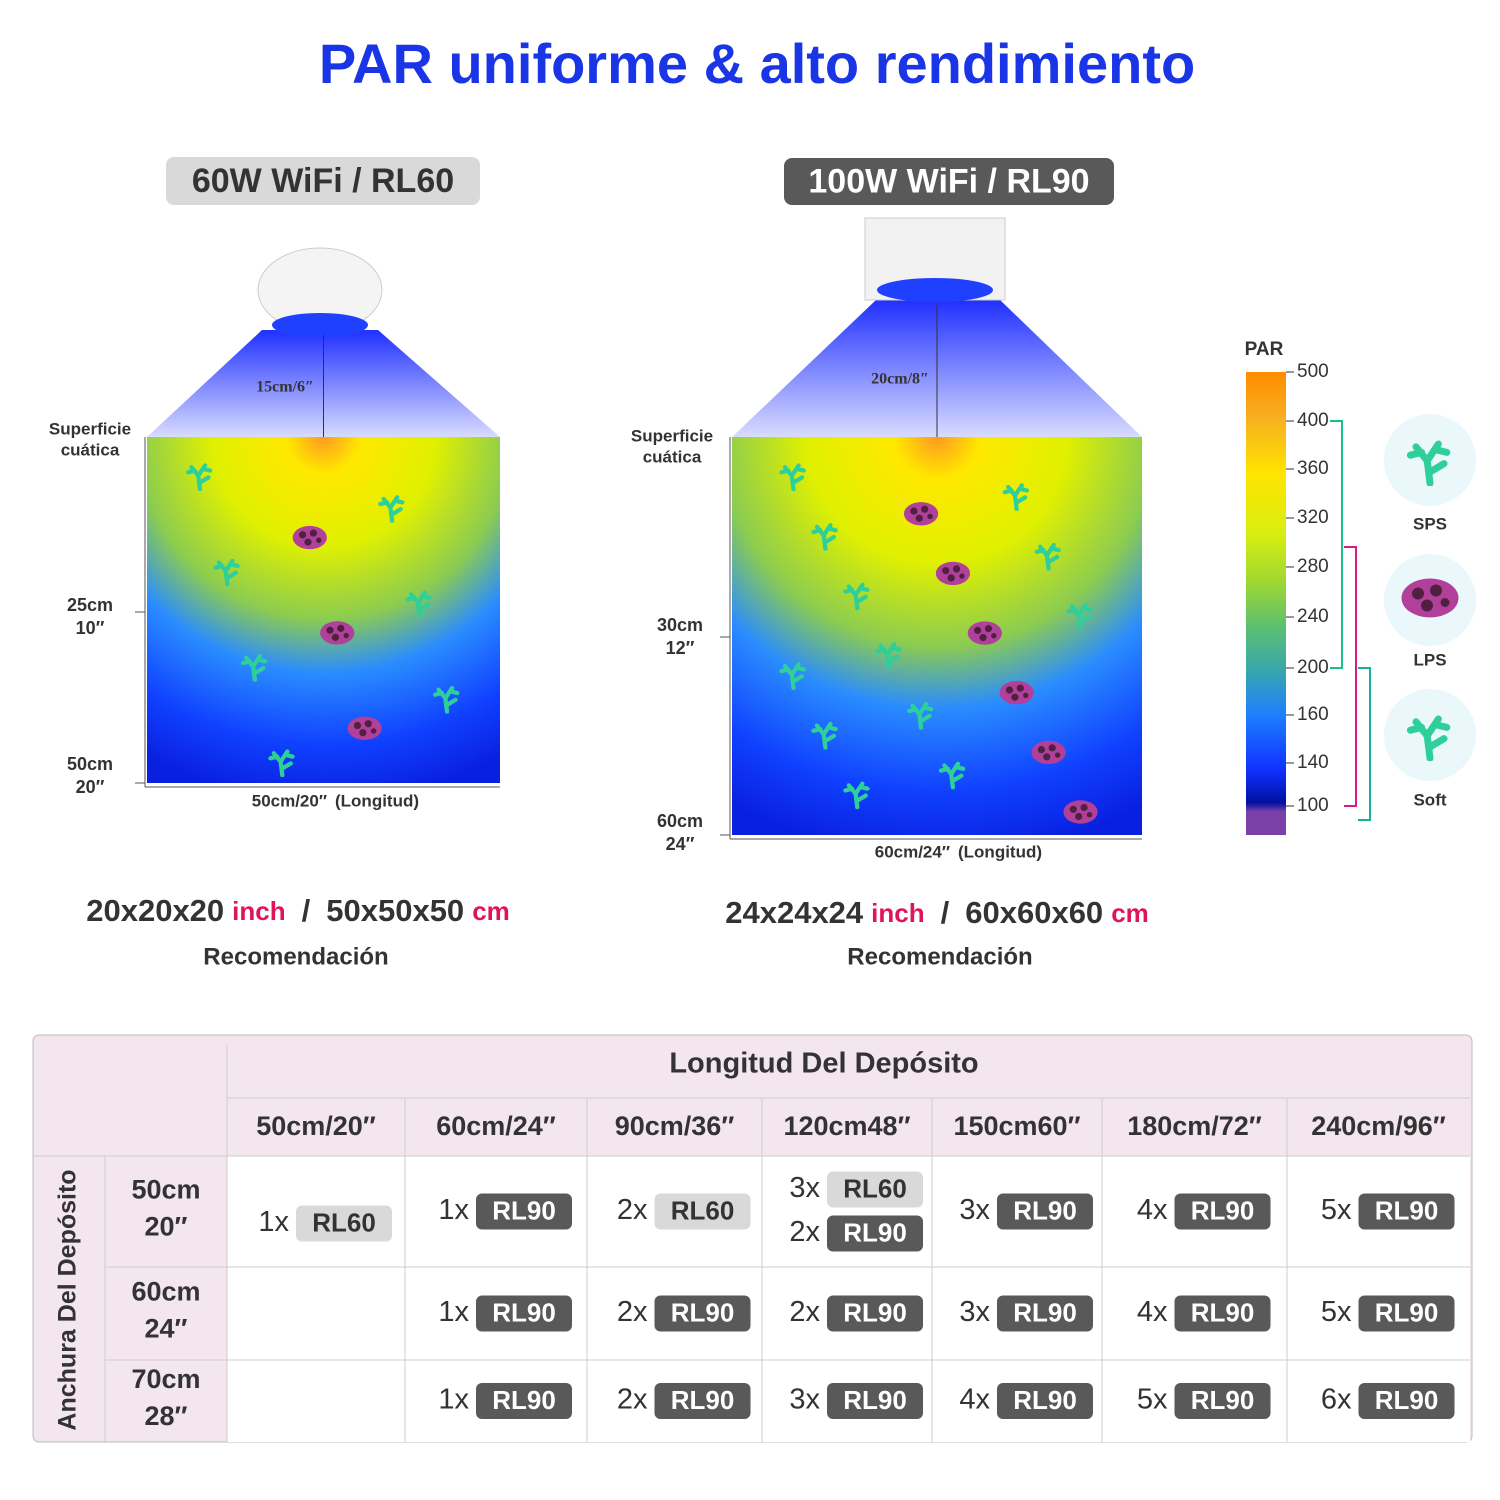  I want to click on range-bracket, so click(1336, 544).